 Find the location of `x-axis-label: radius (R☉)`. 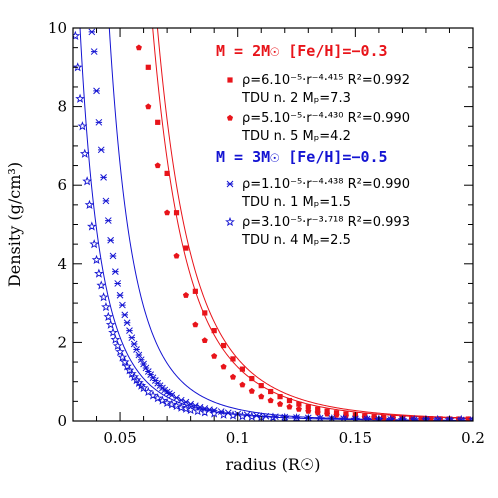

x-axis-label: radius (R☉) is located at coordinates (272, 464).